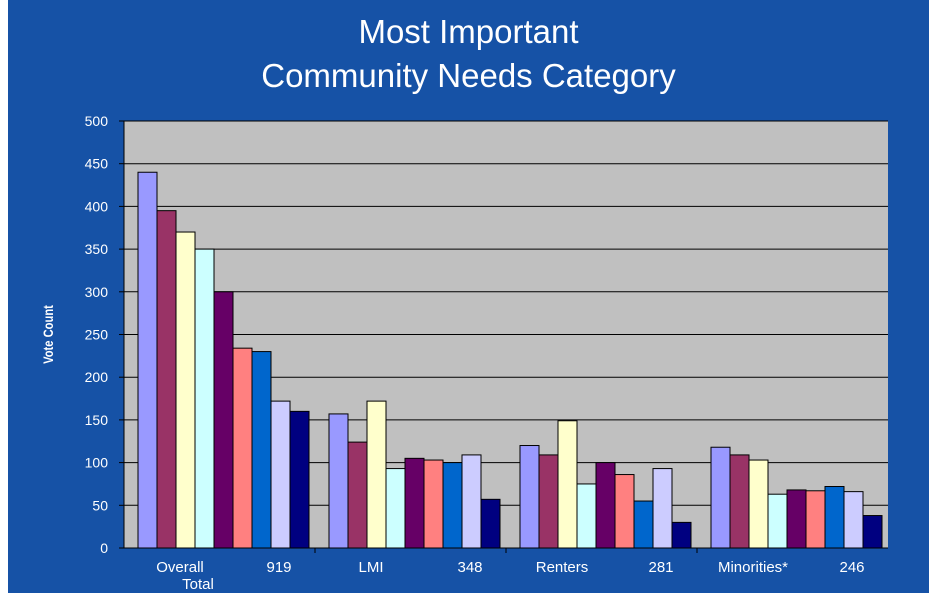  I want to click on chart-title-line-1: Most Important, so click(468, 31).